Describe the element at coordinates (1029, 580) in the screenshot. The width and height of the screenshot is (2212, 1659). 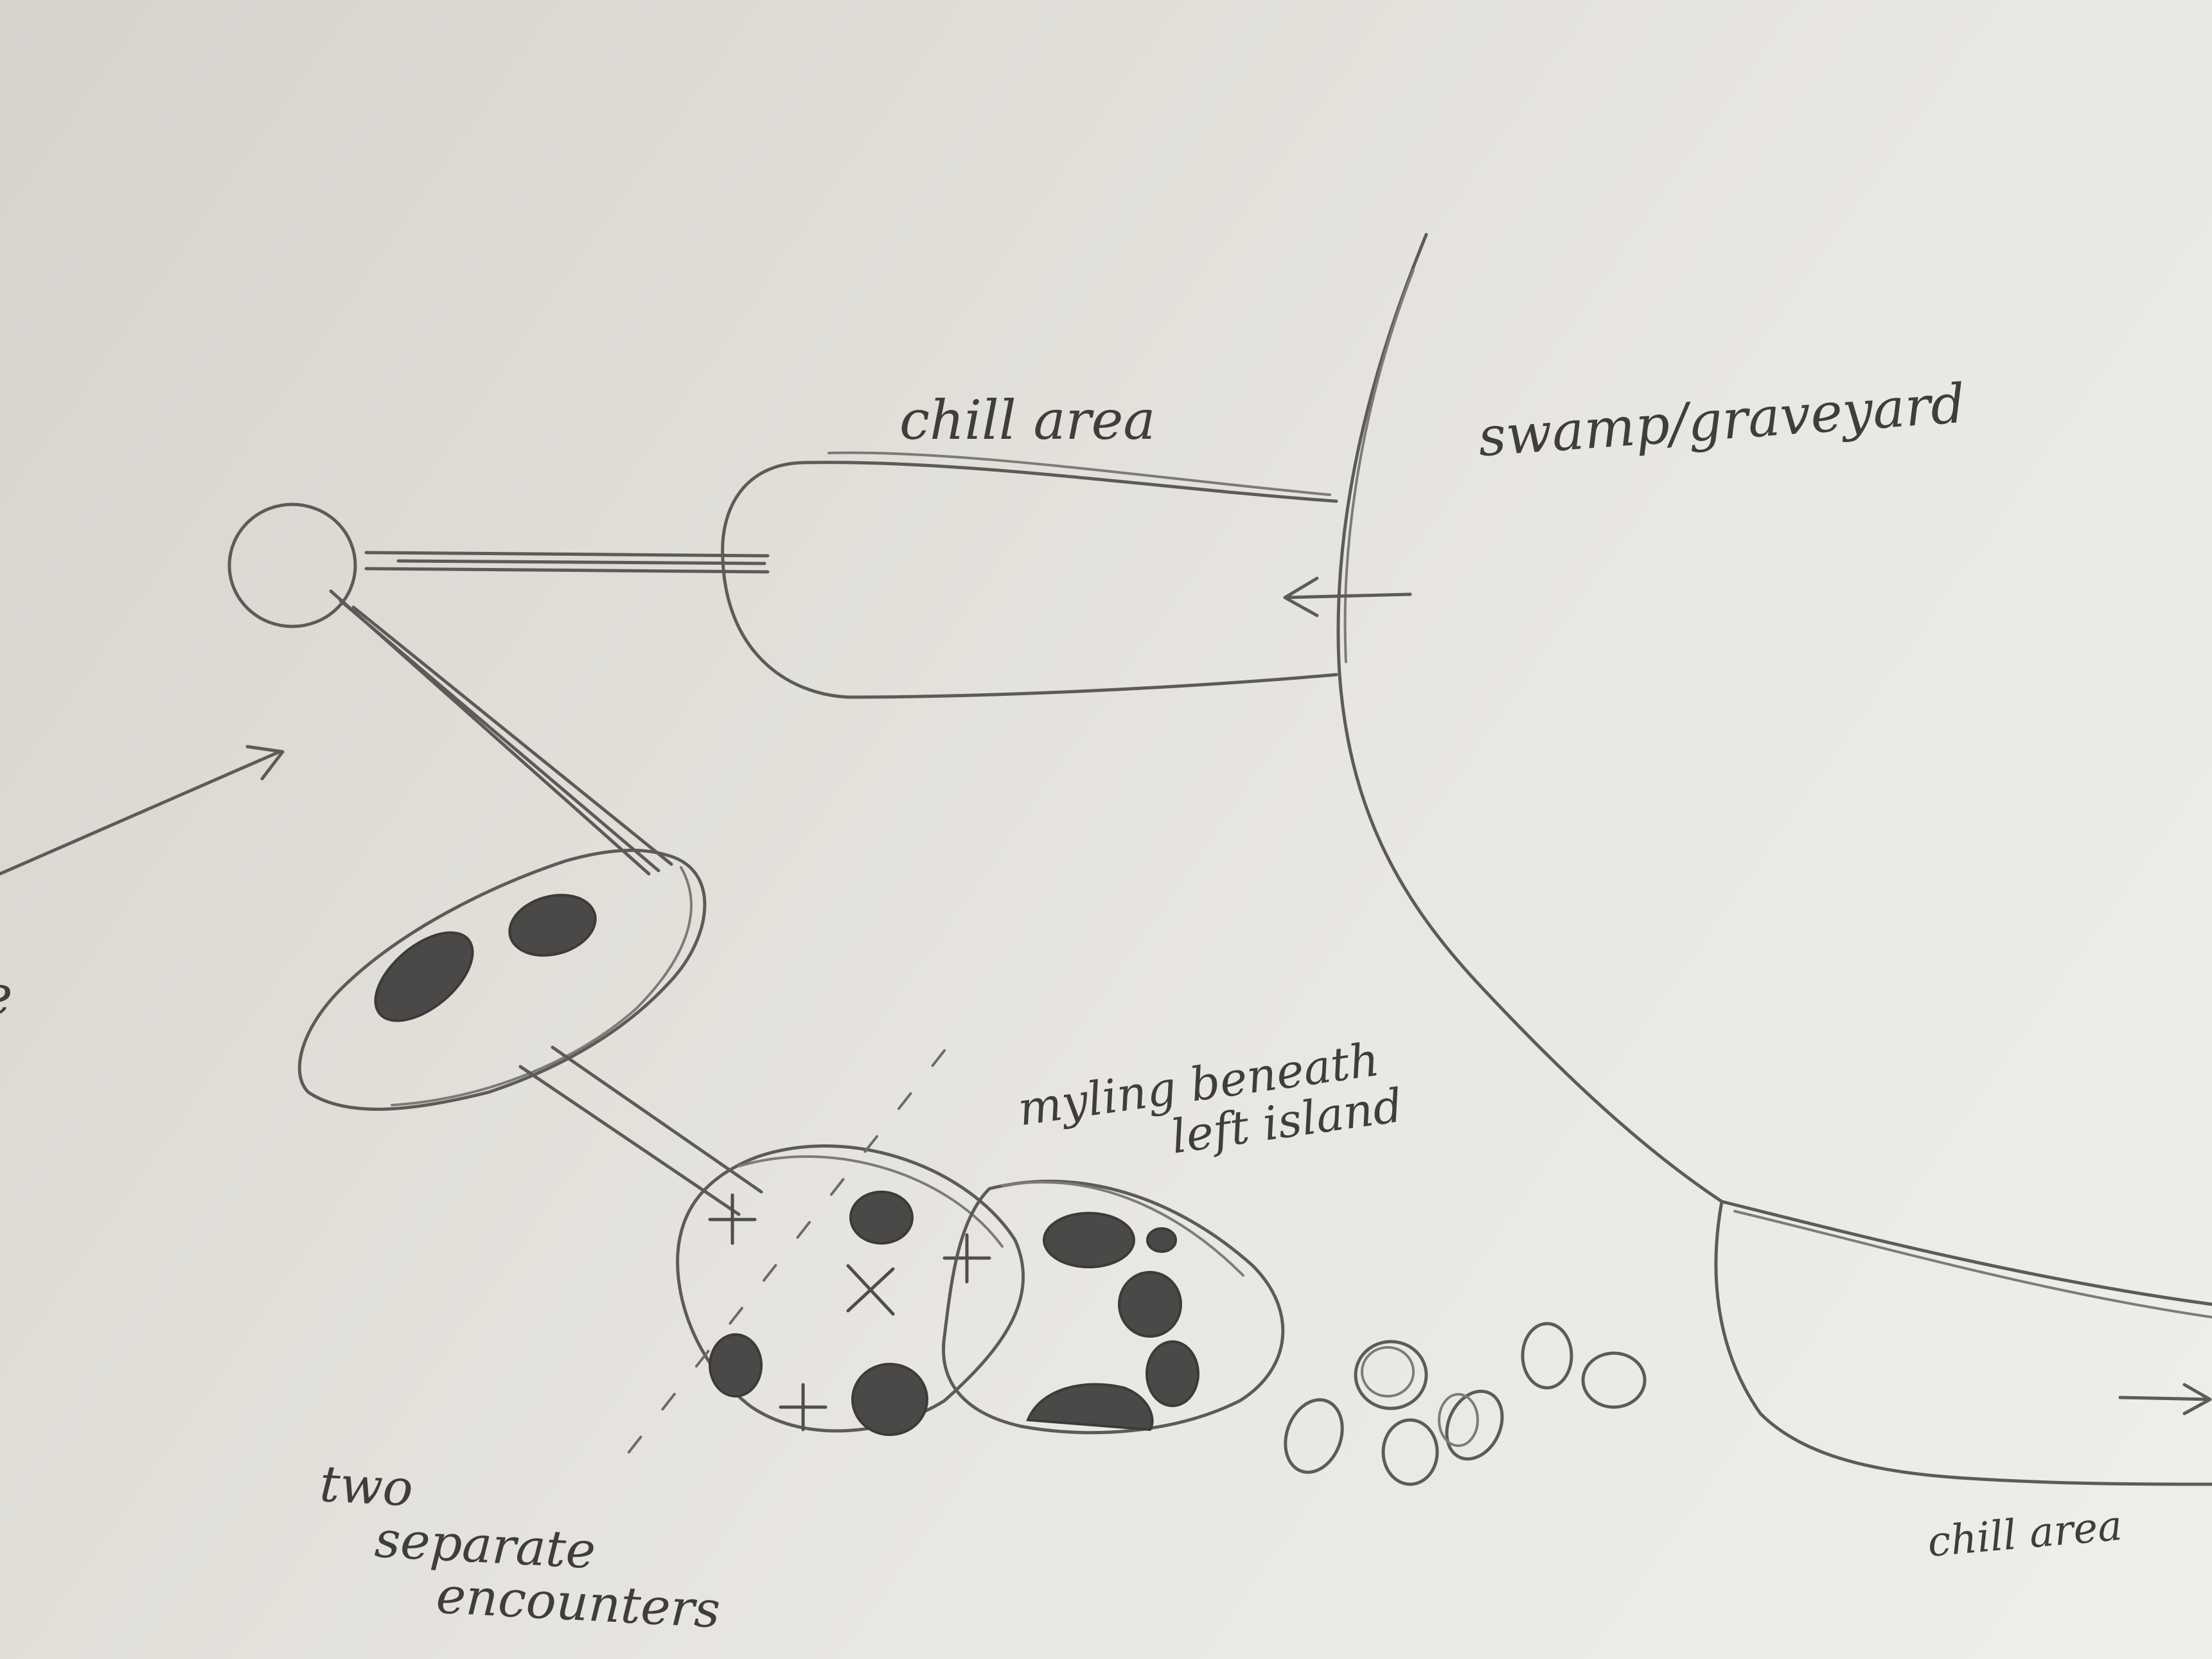
I see `chill-area-top` at that location.